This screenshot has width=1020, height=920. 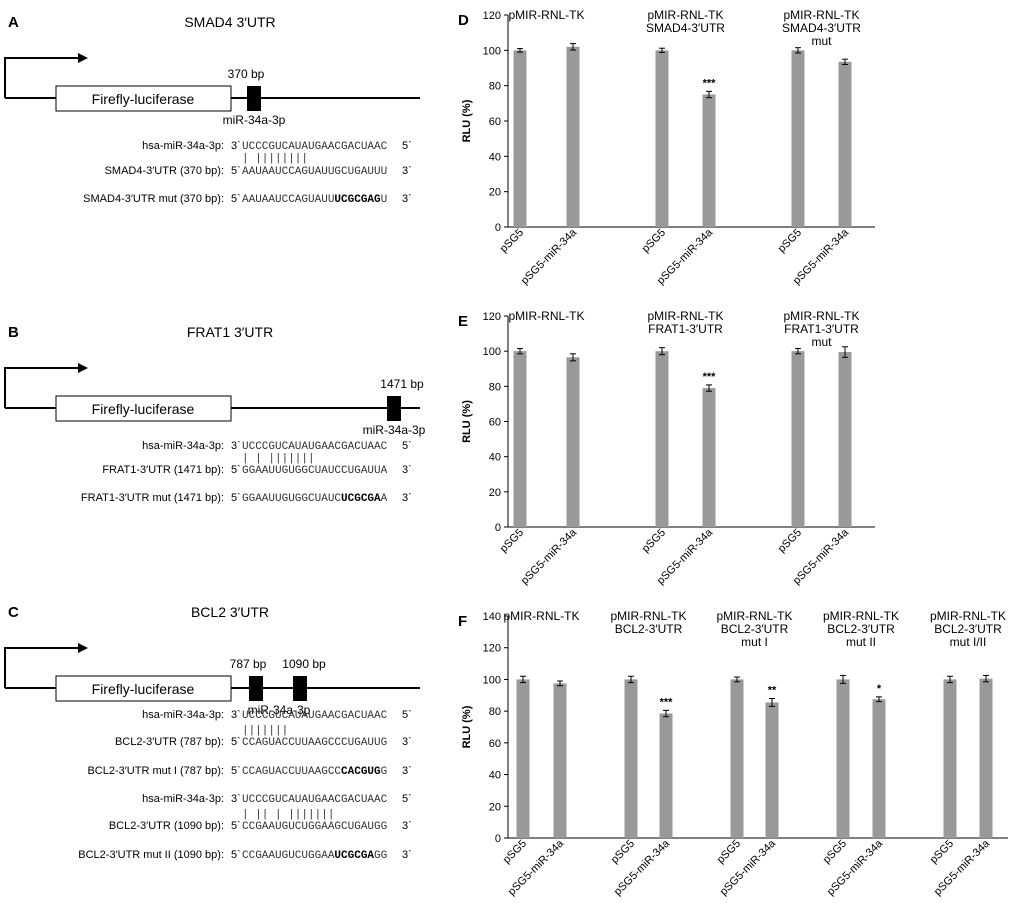 What do you see at coordinates (288, 200) in the screenshot?
I see `sequence-part: AAUAAUCCAGUAUU` at bounding box center [288, 200].